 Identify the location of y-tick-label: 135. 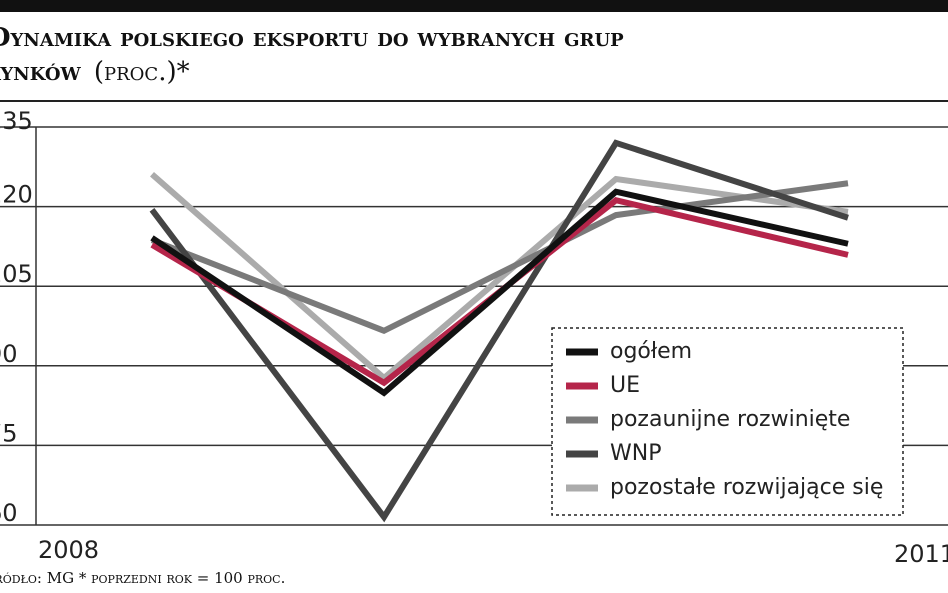
(16, 121).